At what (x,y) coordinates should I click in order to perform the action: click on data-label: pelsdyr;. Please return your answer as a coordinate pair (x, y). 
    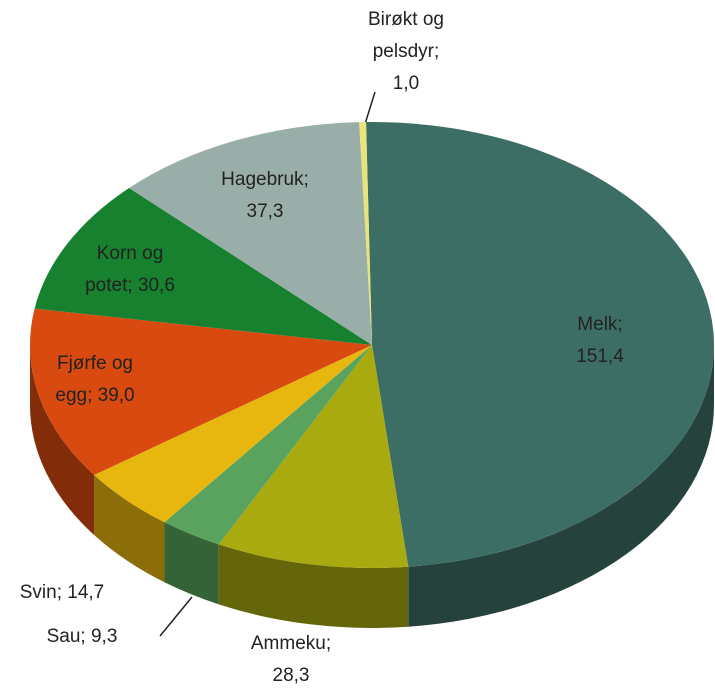
    Looking at the image, I should click on (406, 51).